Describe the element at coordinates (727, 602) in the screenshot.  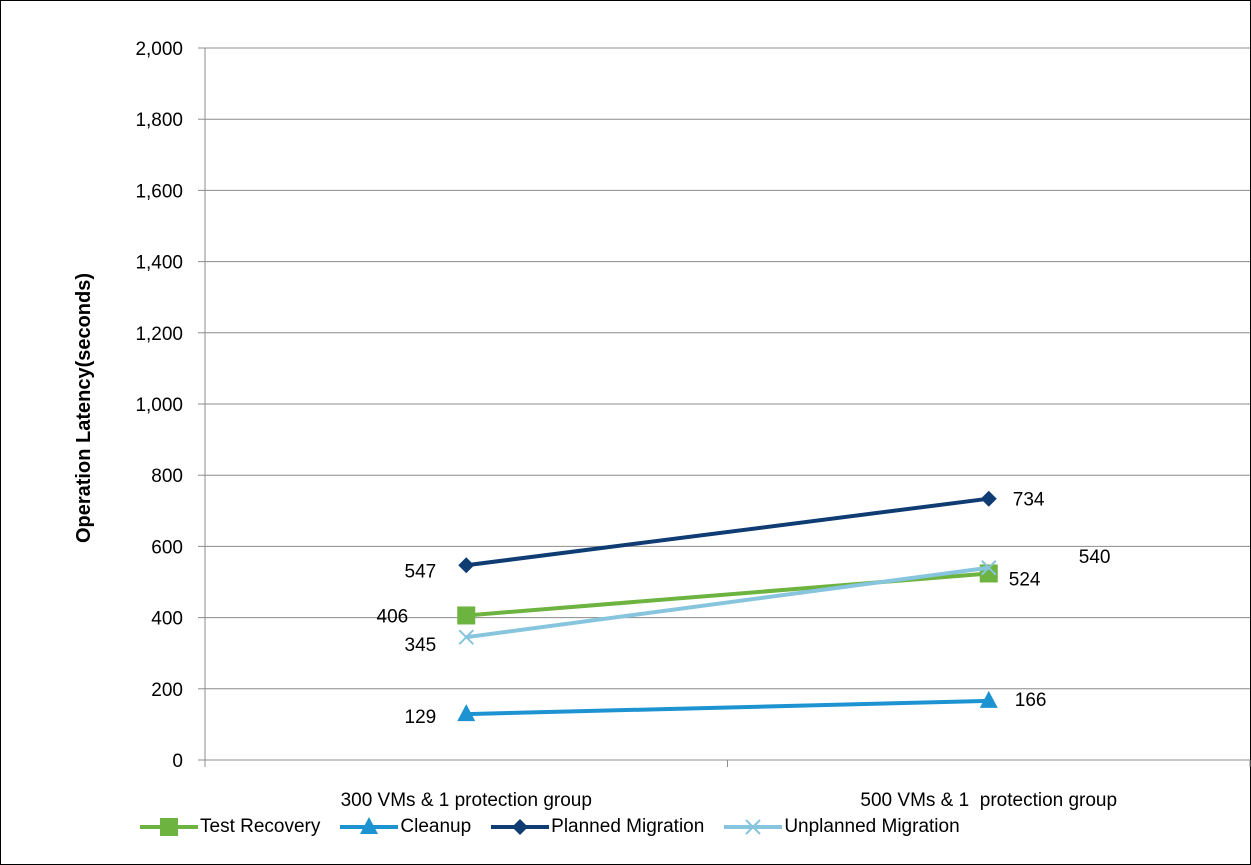
I see `series-line-unplanned-migration` at that location.